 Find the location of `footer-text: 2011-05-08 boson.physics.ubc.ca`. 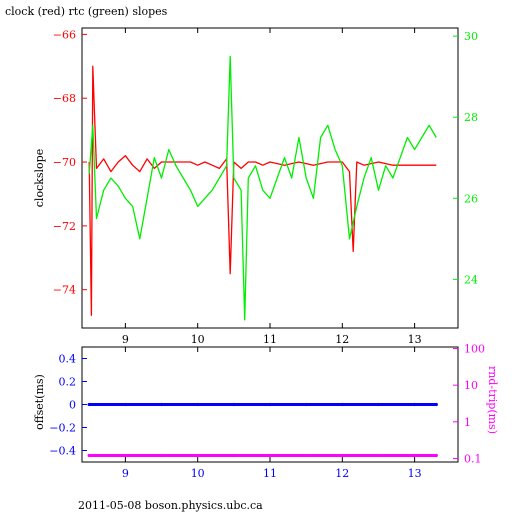

footer-text: 2011-05-08 boson.physics.ubc.ca is located at coordinates (170, 505).